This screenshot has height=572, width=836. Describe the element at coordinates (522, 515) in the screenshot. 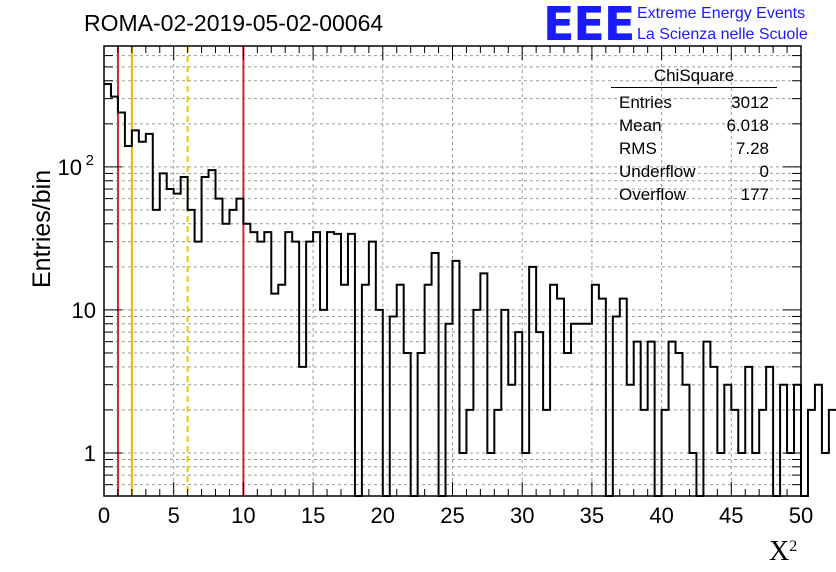

I see `x-tick-label: 30` at that location.